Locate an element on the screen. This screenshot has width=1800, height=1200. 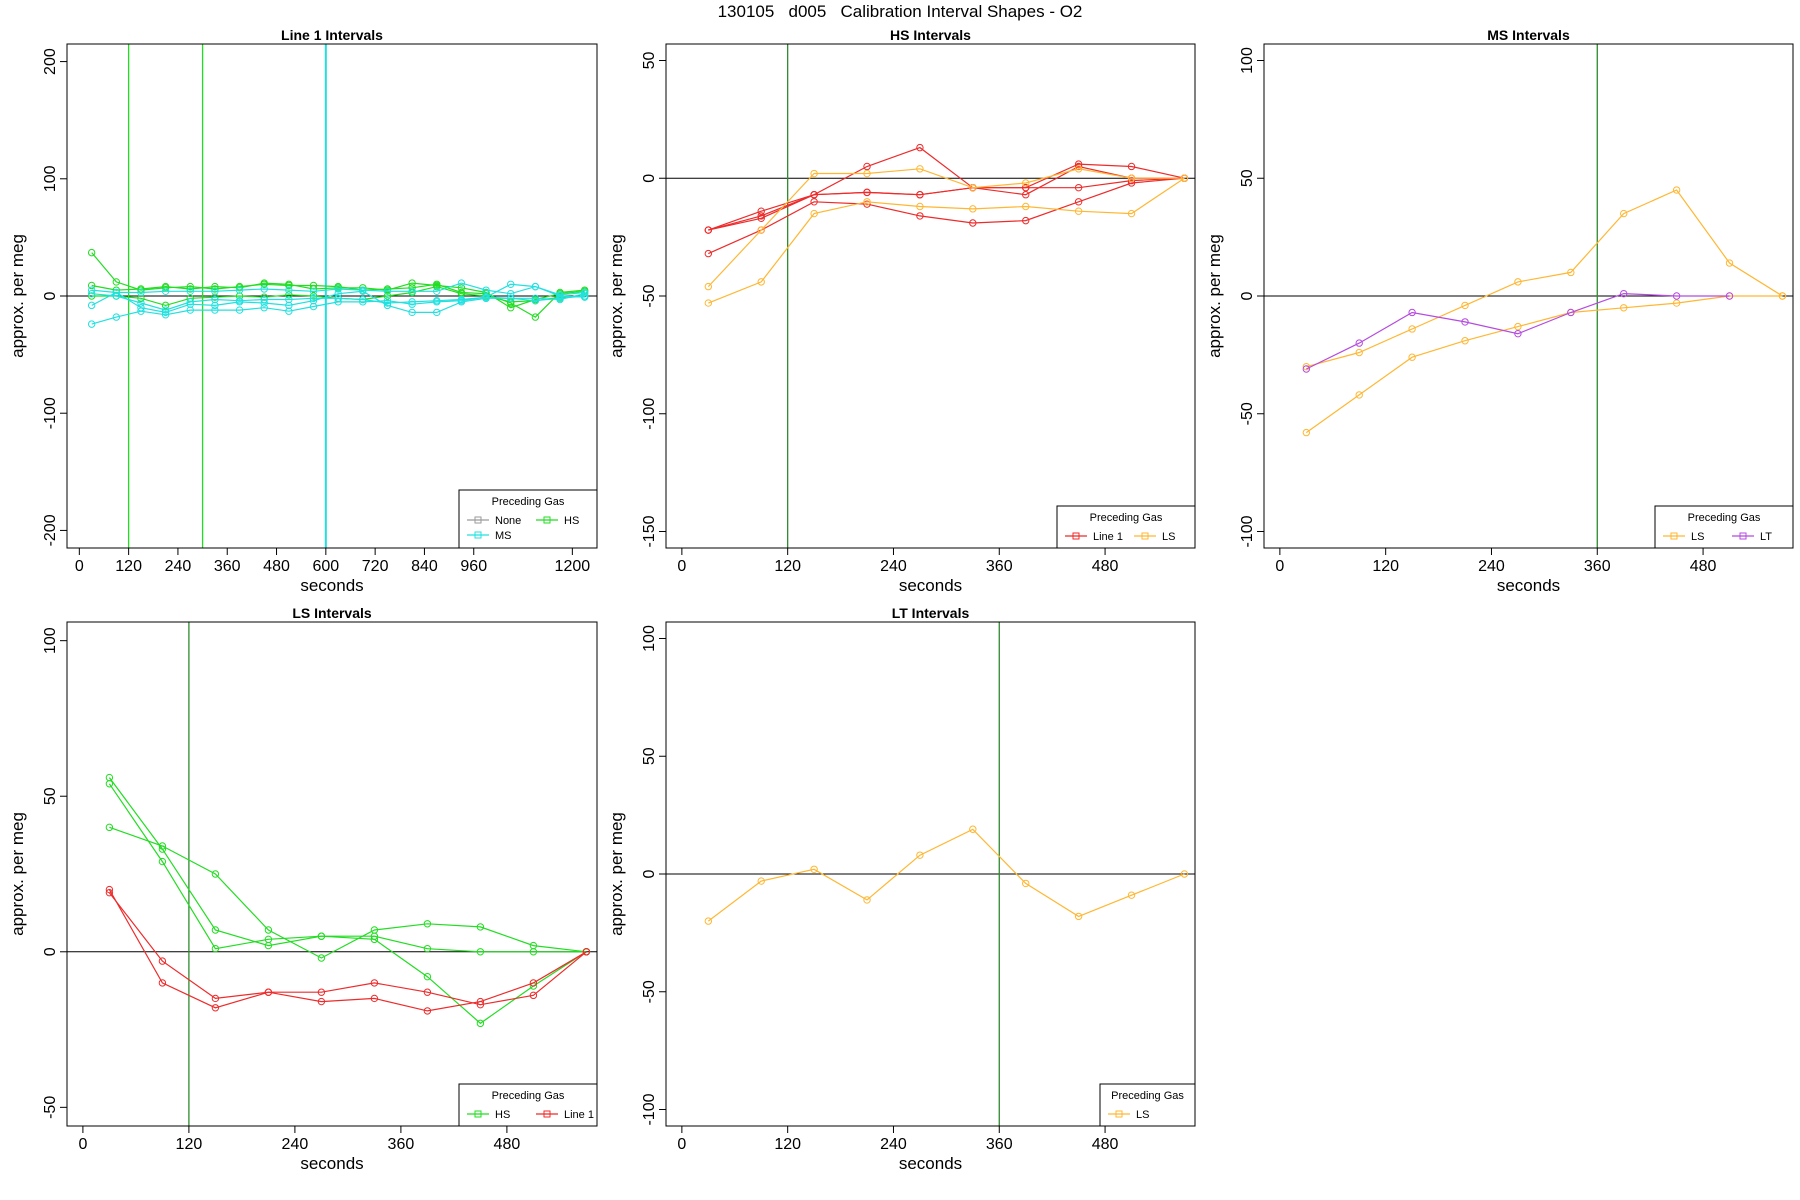
y-tick-label: 0 is located at coordinates (1247, 295).